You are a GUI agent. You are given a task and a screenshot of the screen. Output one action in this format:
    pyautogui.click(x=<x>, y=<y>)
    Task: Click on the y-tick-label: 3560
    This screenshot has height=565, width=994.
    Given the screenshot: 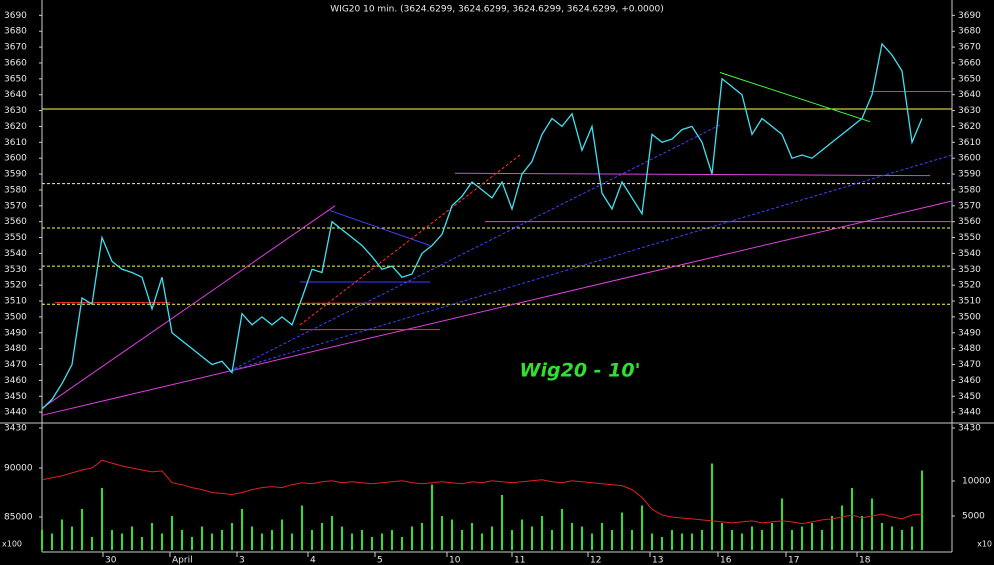 What is the action you would take?
    pyautogui.click(x=15, y=222)
    